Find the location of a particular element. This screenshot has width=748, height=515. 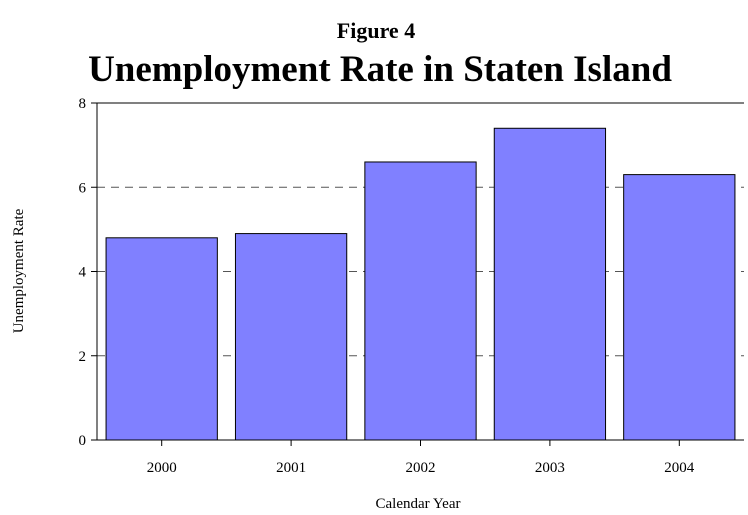

y-tick-label: 2 is located at coordinates (83, 357).